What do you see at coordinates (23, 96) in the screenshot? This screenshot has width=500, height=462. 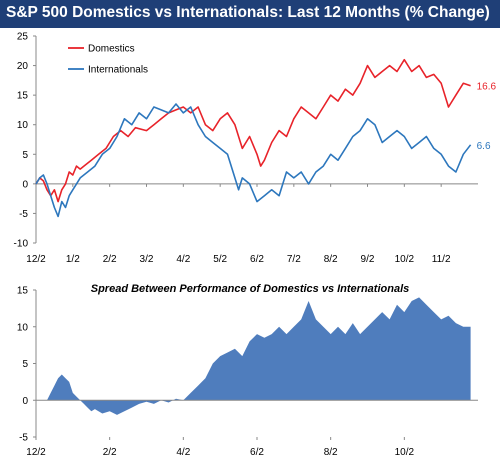 I see `top-y-tick-label: 15` at bounding box center [23, 96].